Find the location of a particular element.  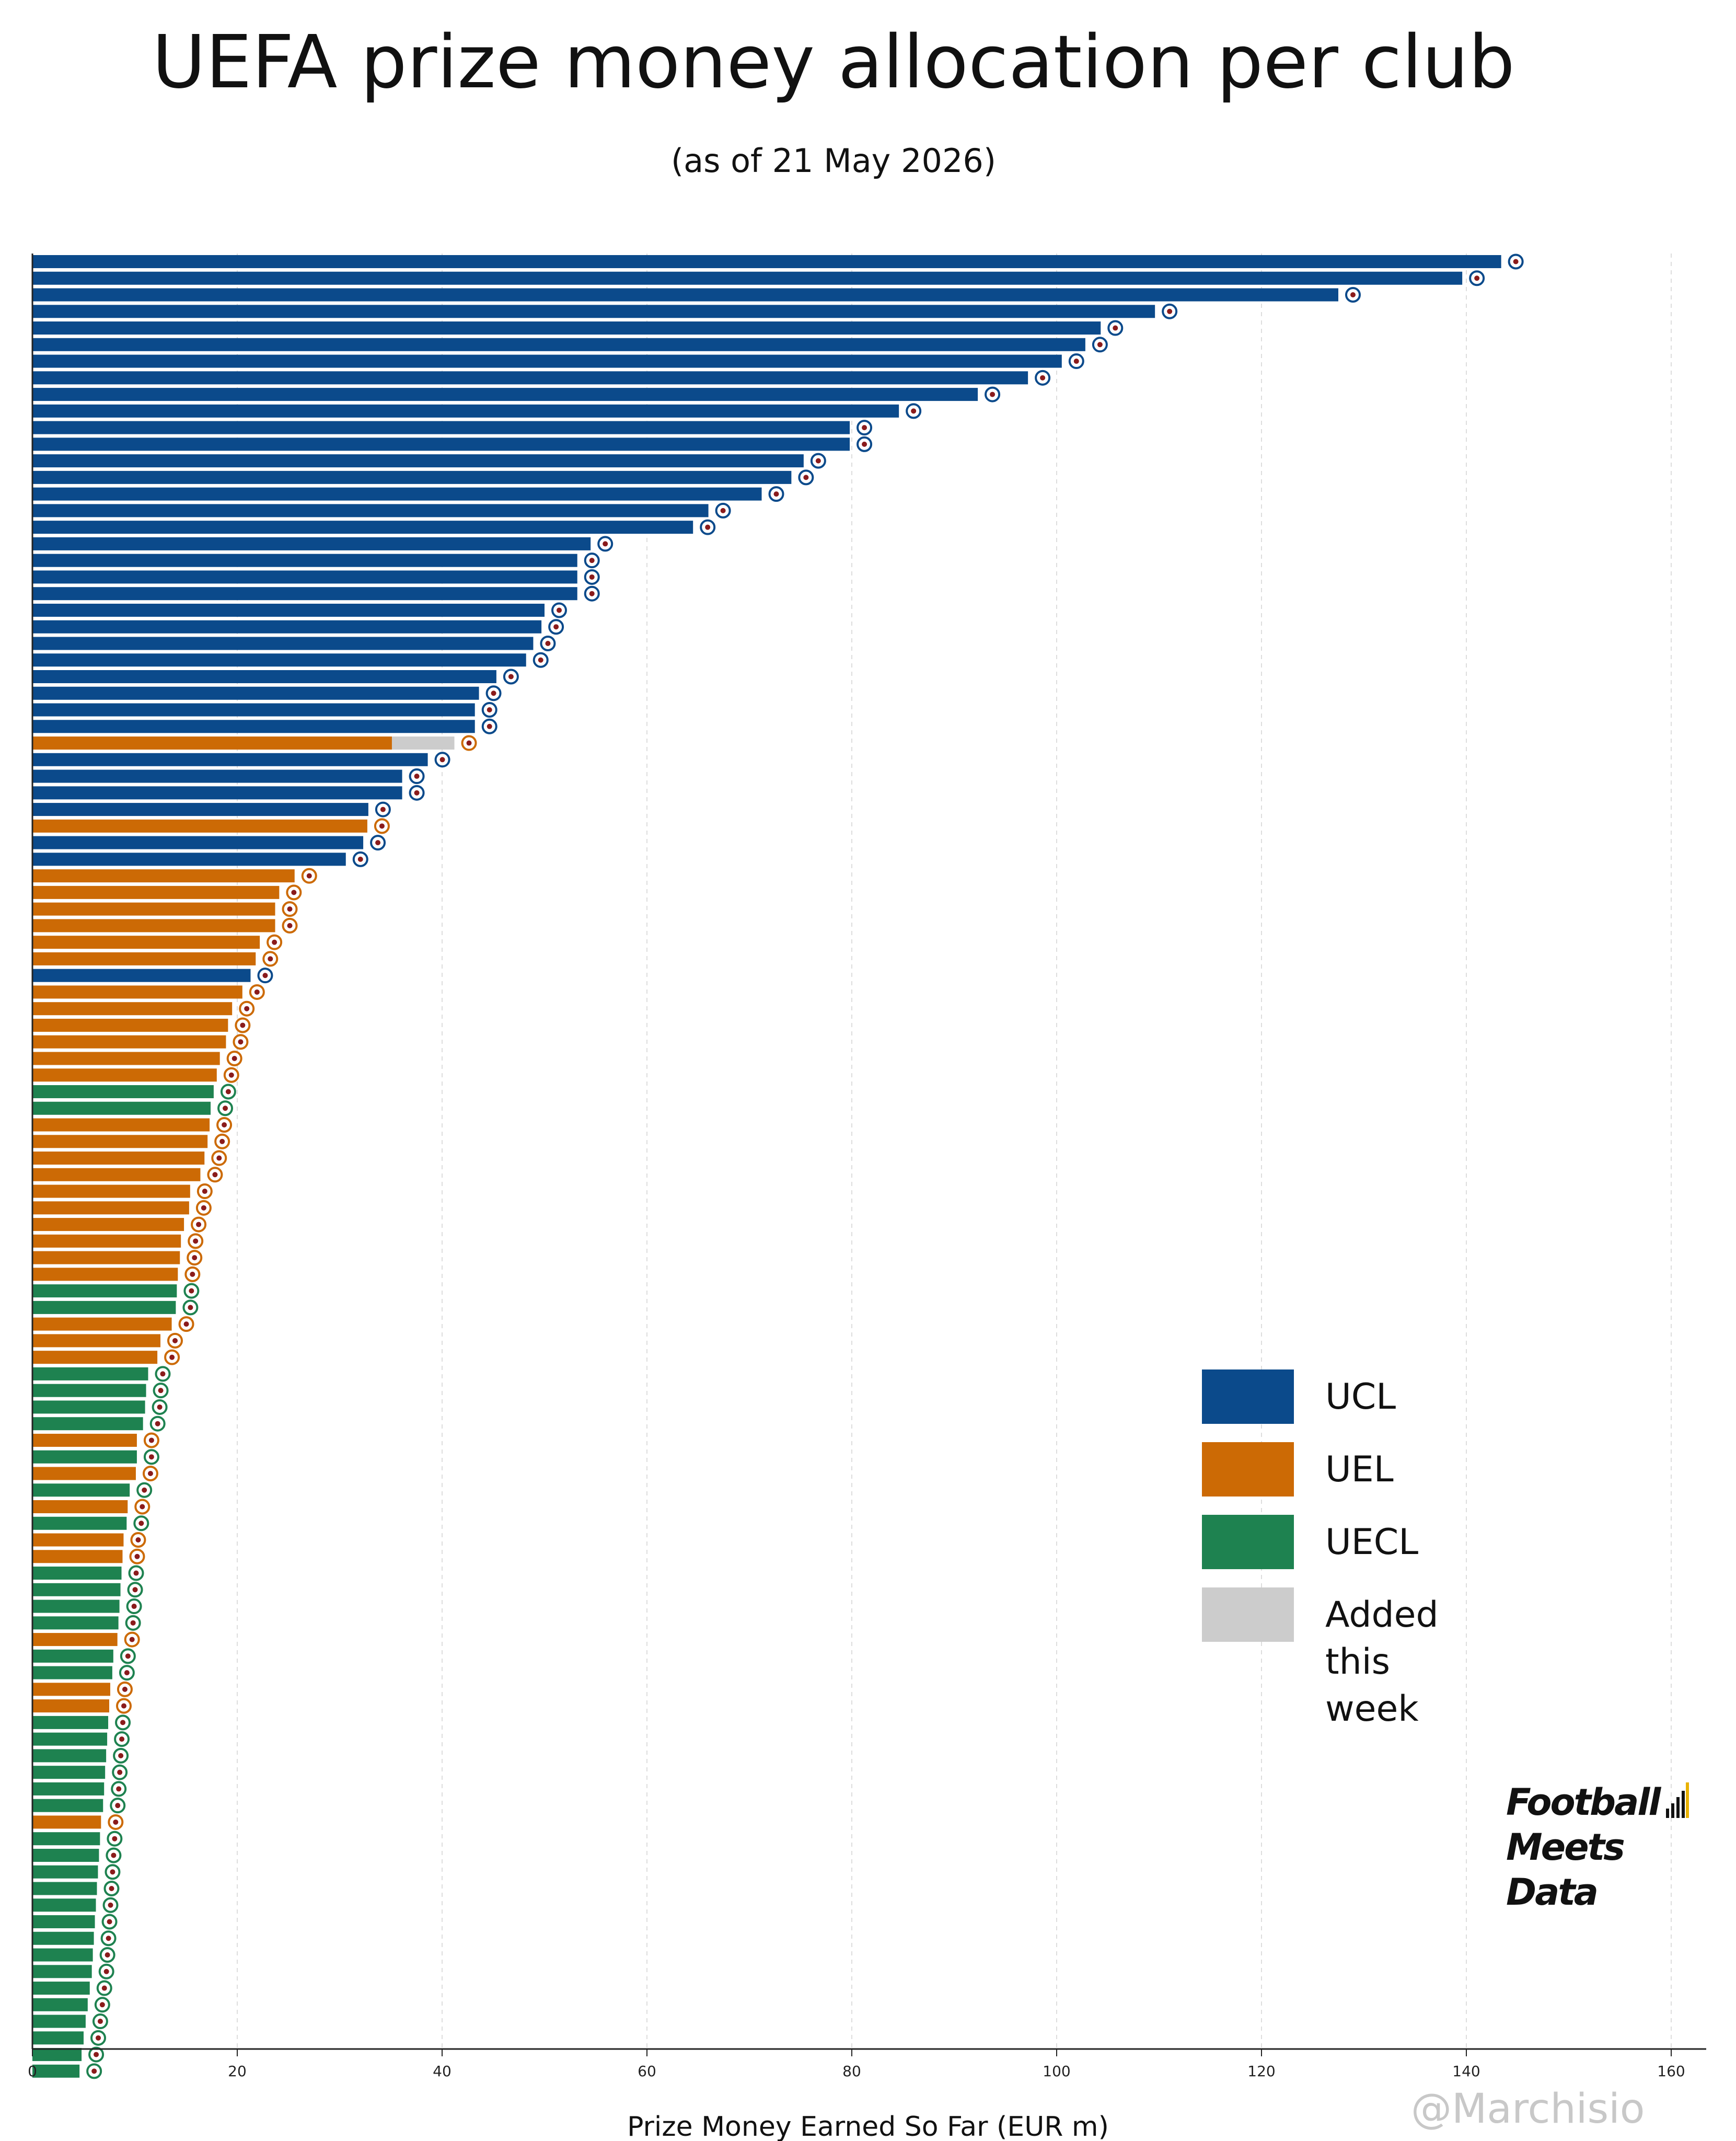

x-tick-label: 0 is located at coordinates (32, 2071).